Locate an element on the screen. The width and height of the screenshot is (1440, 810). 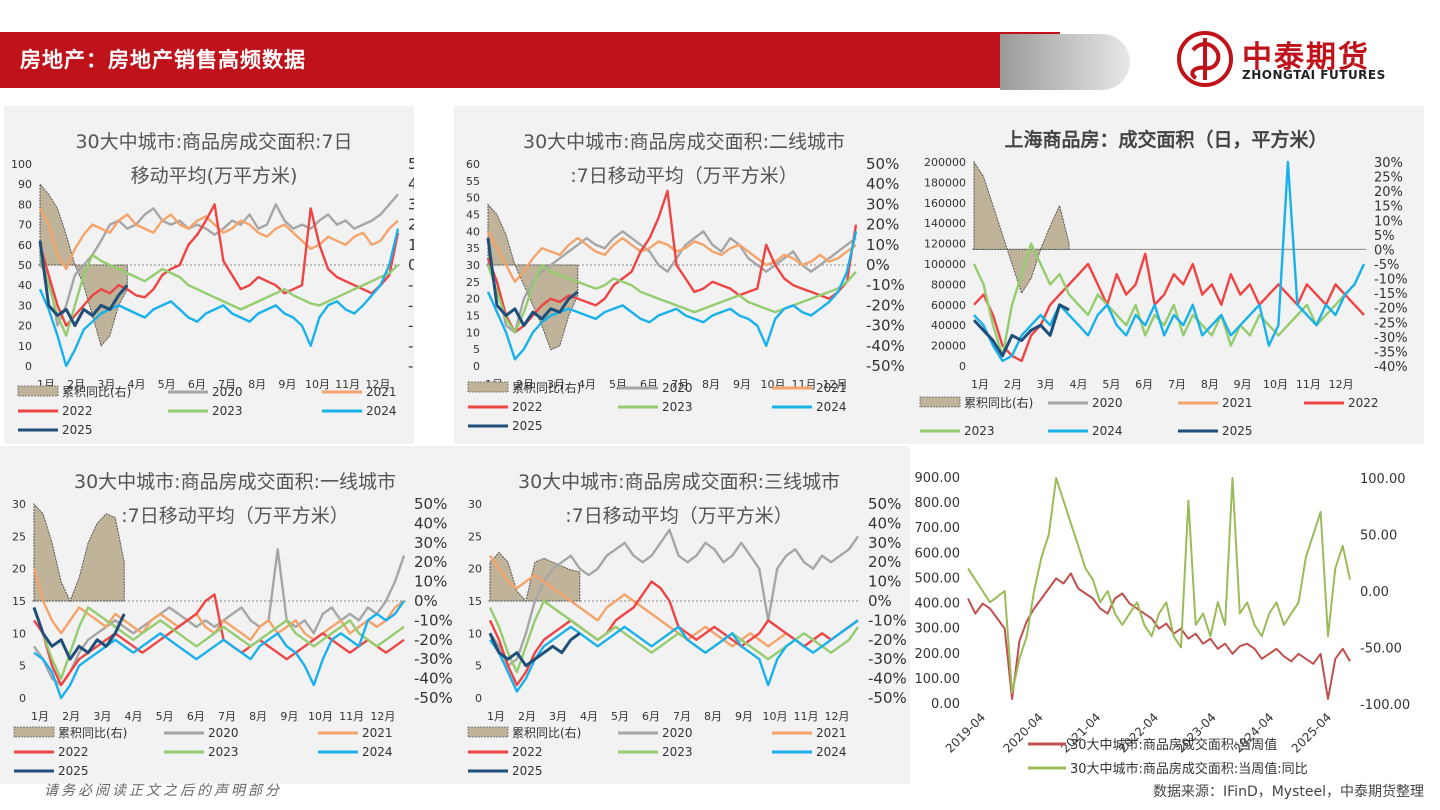
y-left-tick: 5 is located at coordinates (476, 349).